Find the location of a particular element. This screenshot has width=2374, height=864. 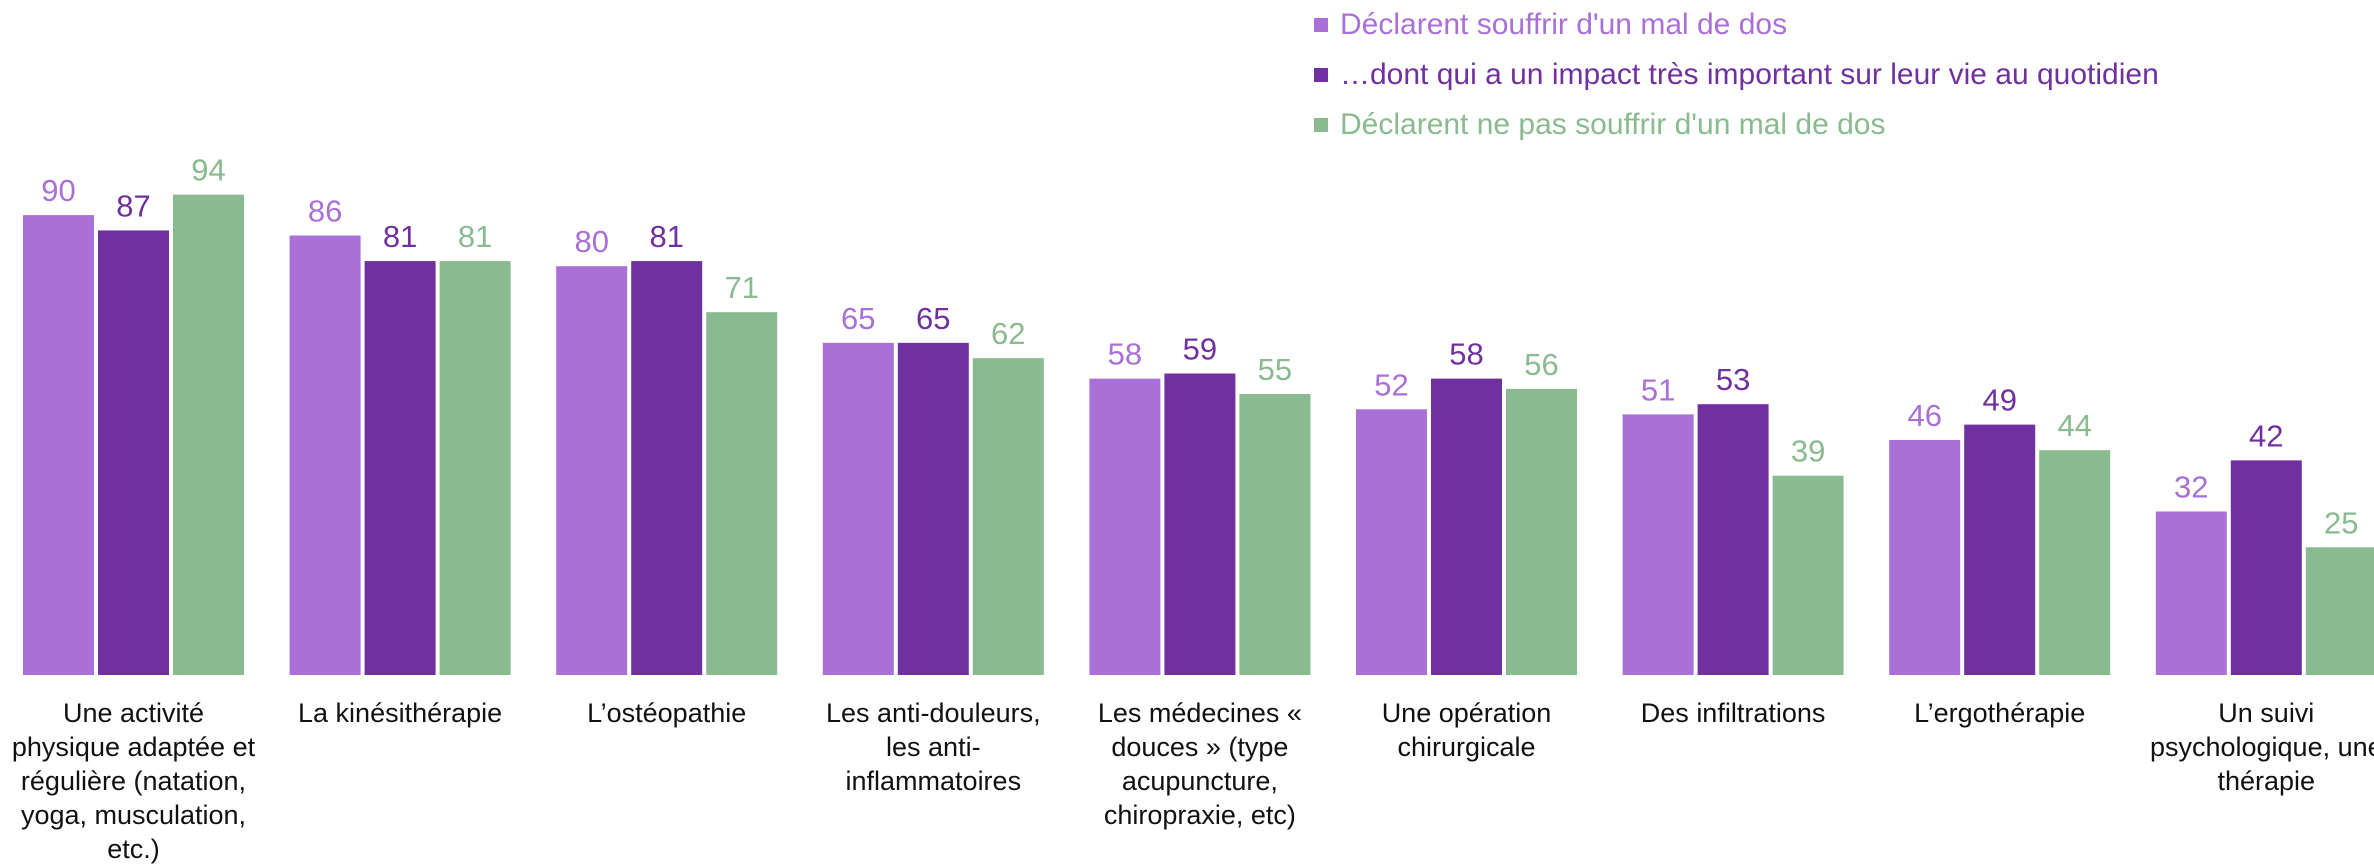

value-label: 39 is located at coordinates (1808, 451).